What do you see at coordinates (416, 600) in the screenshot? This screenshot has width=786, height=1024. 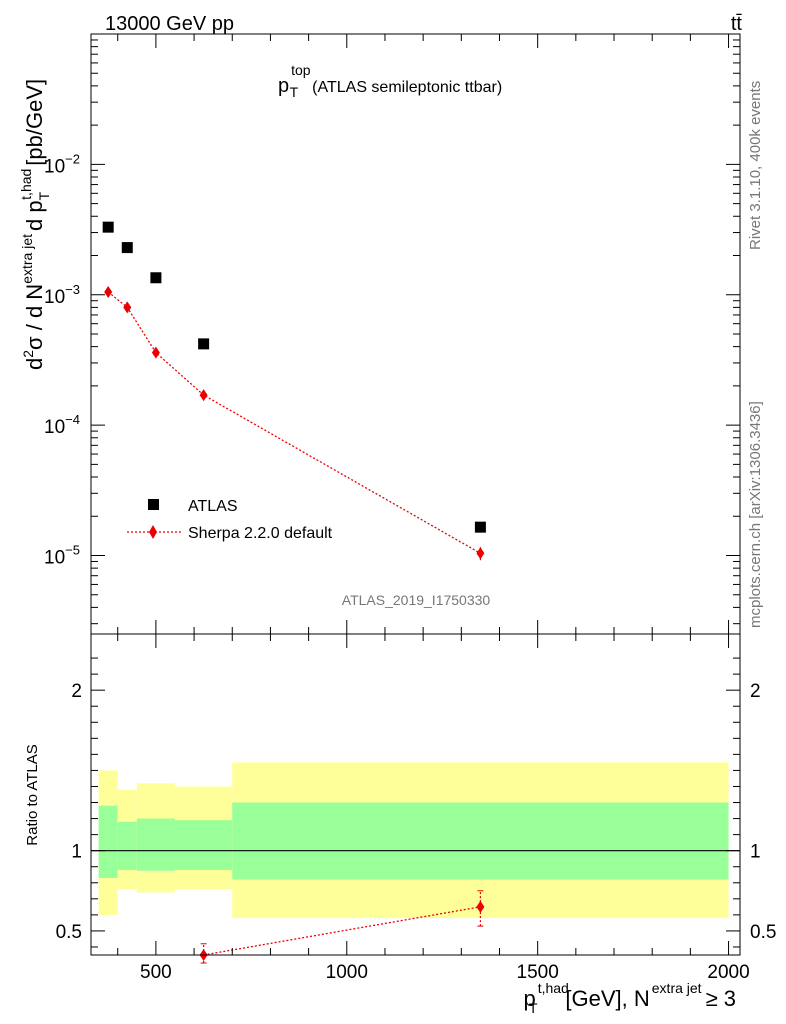 I see `analysis-watermark: ATLAS_2019_I1750330` at bounding box center [416, 600].